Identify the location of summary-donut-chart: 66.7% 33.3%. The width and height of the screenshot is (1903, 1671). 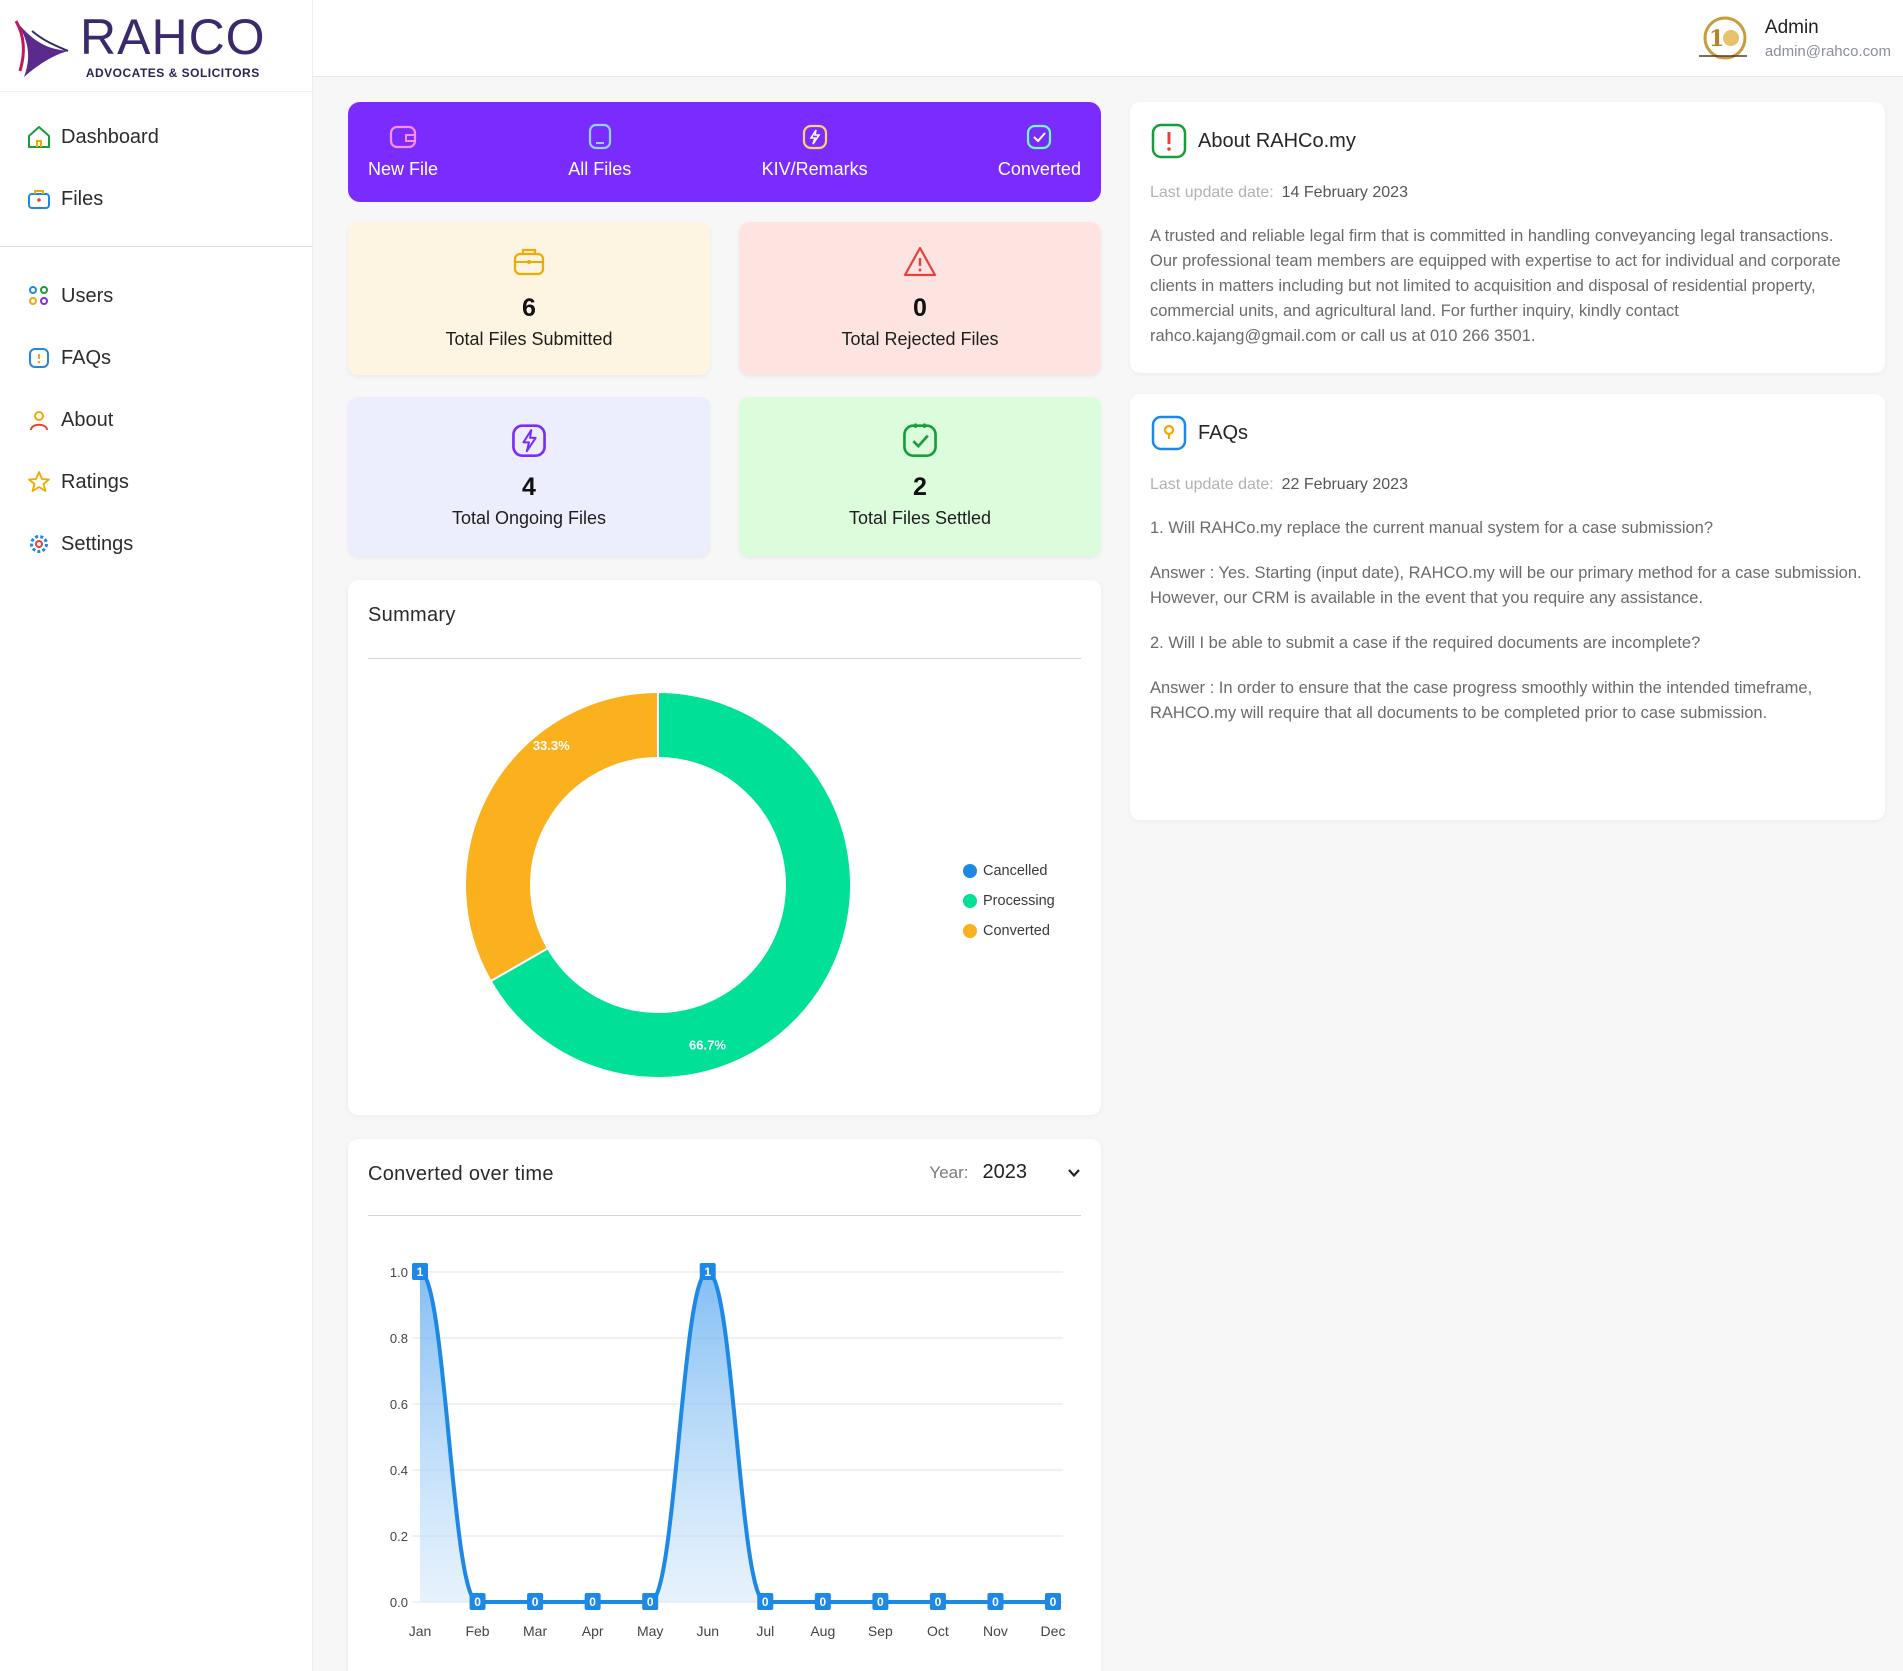
(658, 884).